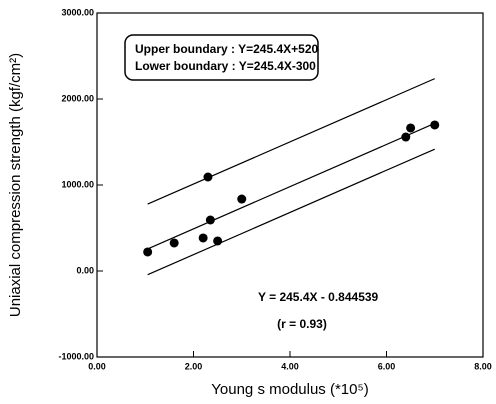 This screenshot has height=404, width=496. Describe the element at coordinates (15, 185) in the screenshot. I see `y-axis-label: Uniaxial compression strength (kgf/cm²)` at that location.